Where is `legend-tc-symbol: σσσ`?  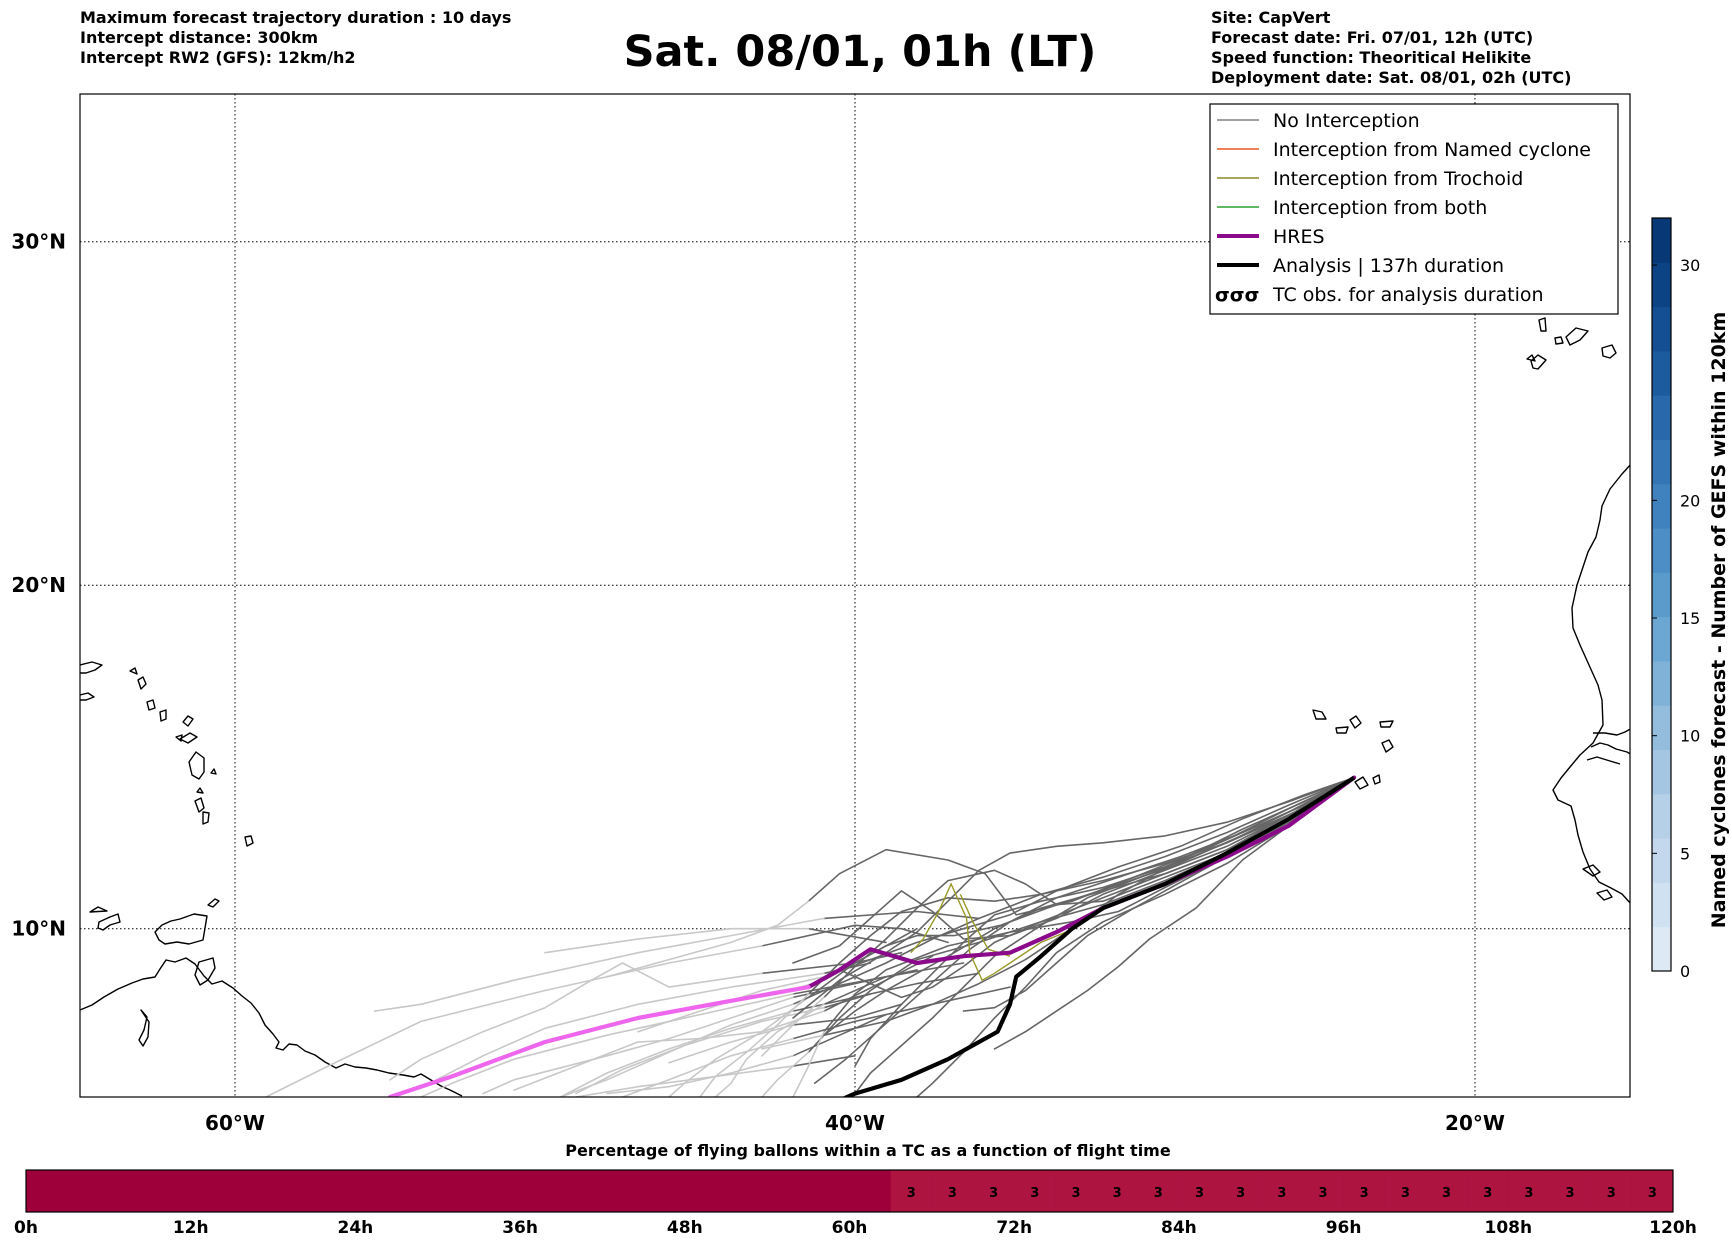
legend-tc-symbol: σσσ is located at coordinates (1237, 295).